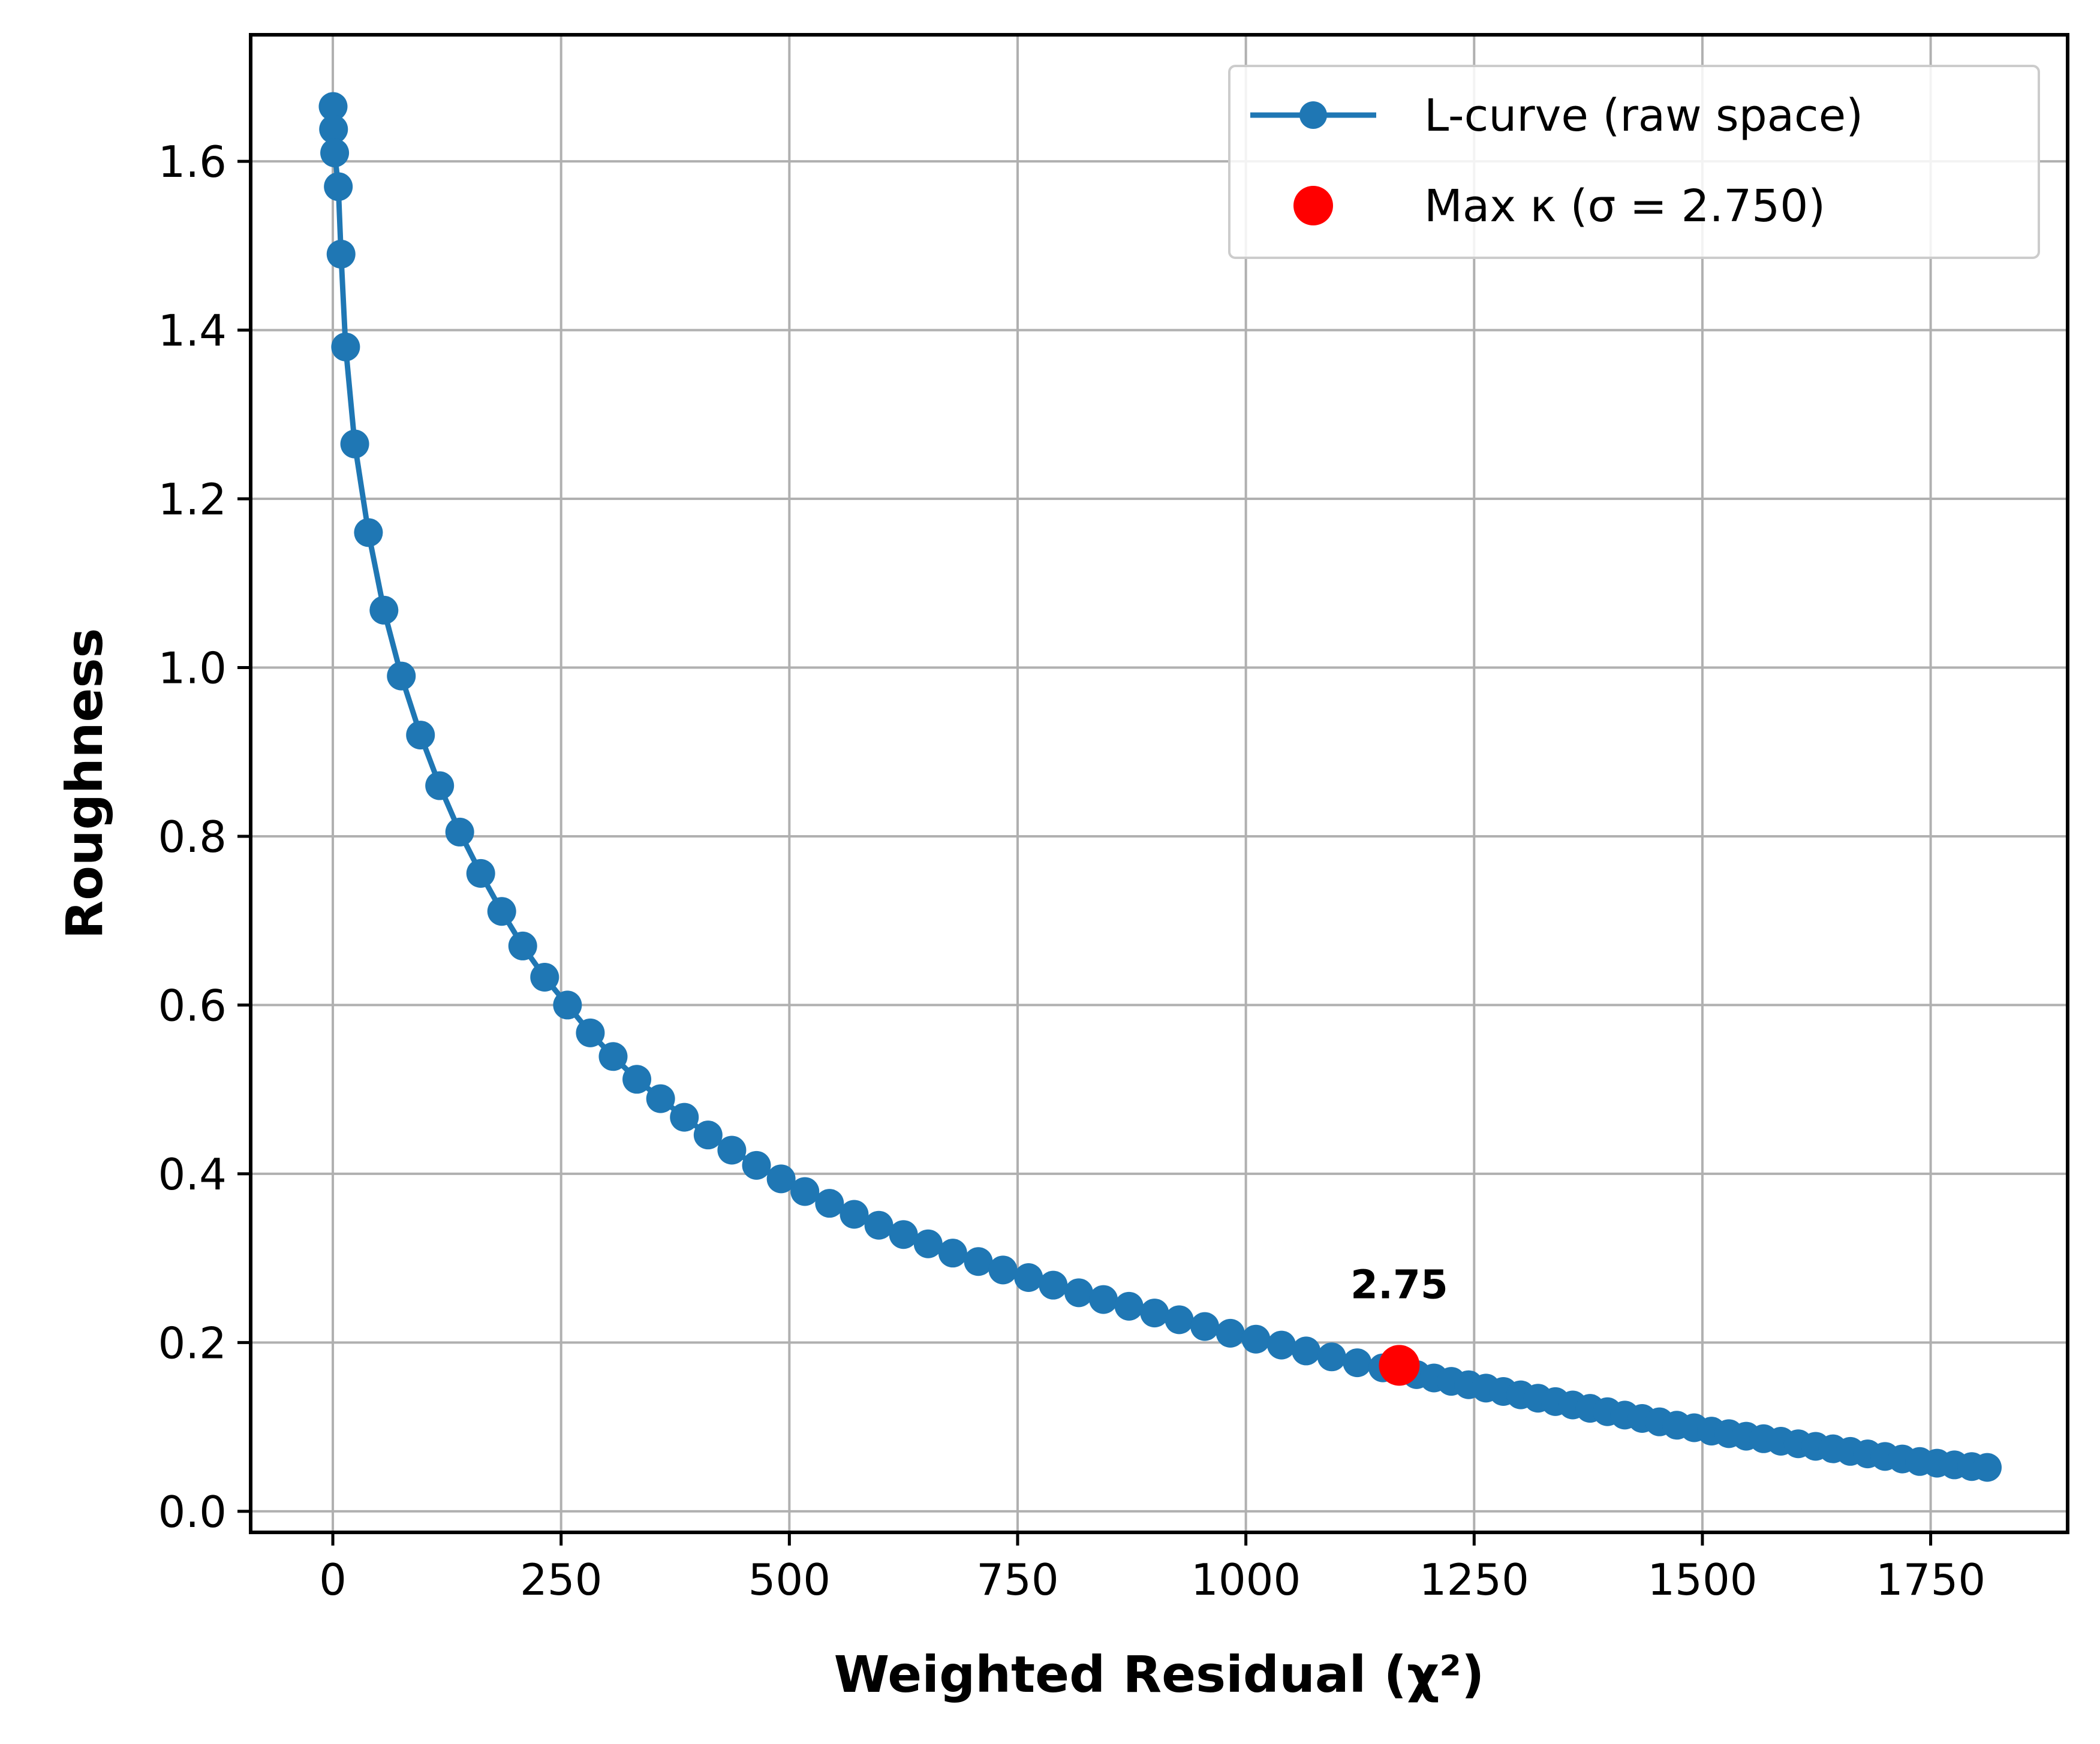 Image resolution: width=2100 pixels, height=1744 pixels. I want to click on y-tick-label: 1.6, so click(192, 162).